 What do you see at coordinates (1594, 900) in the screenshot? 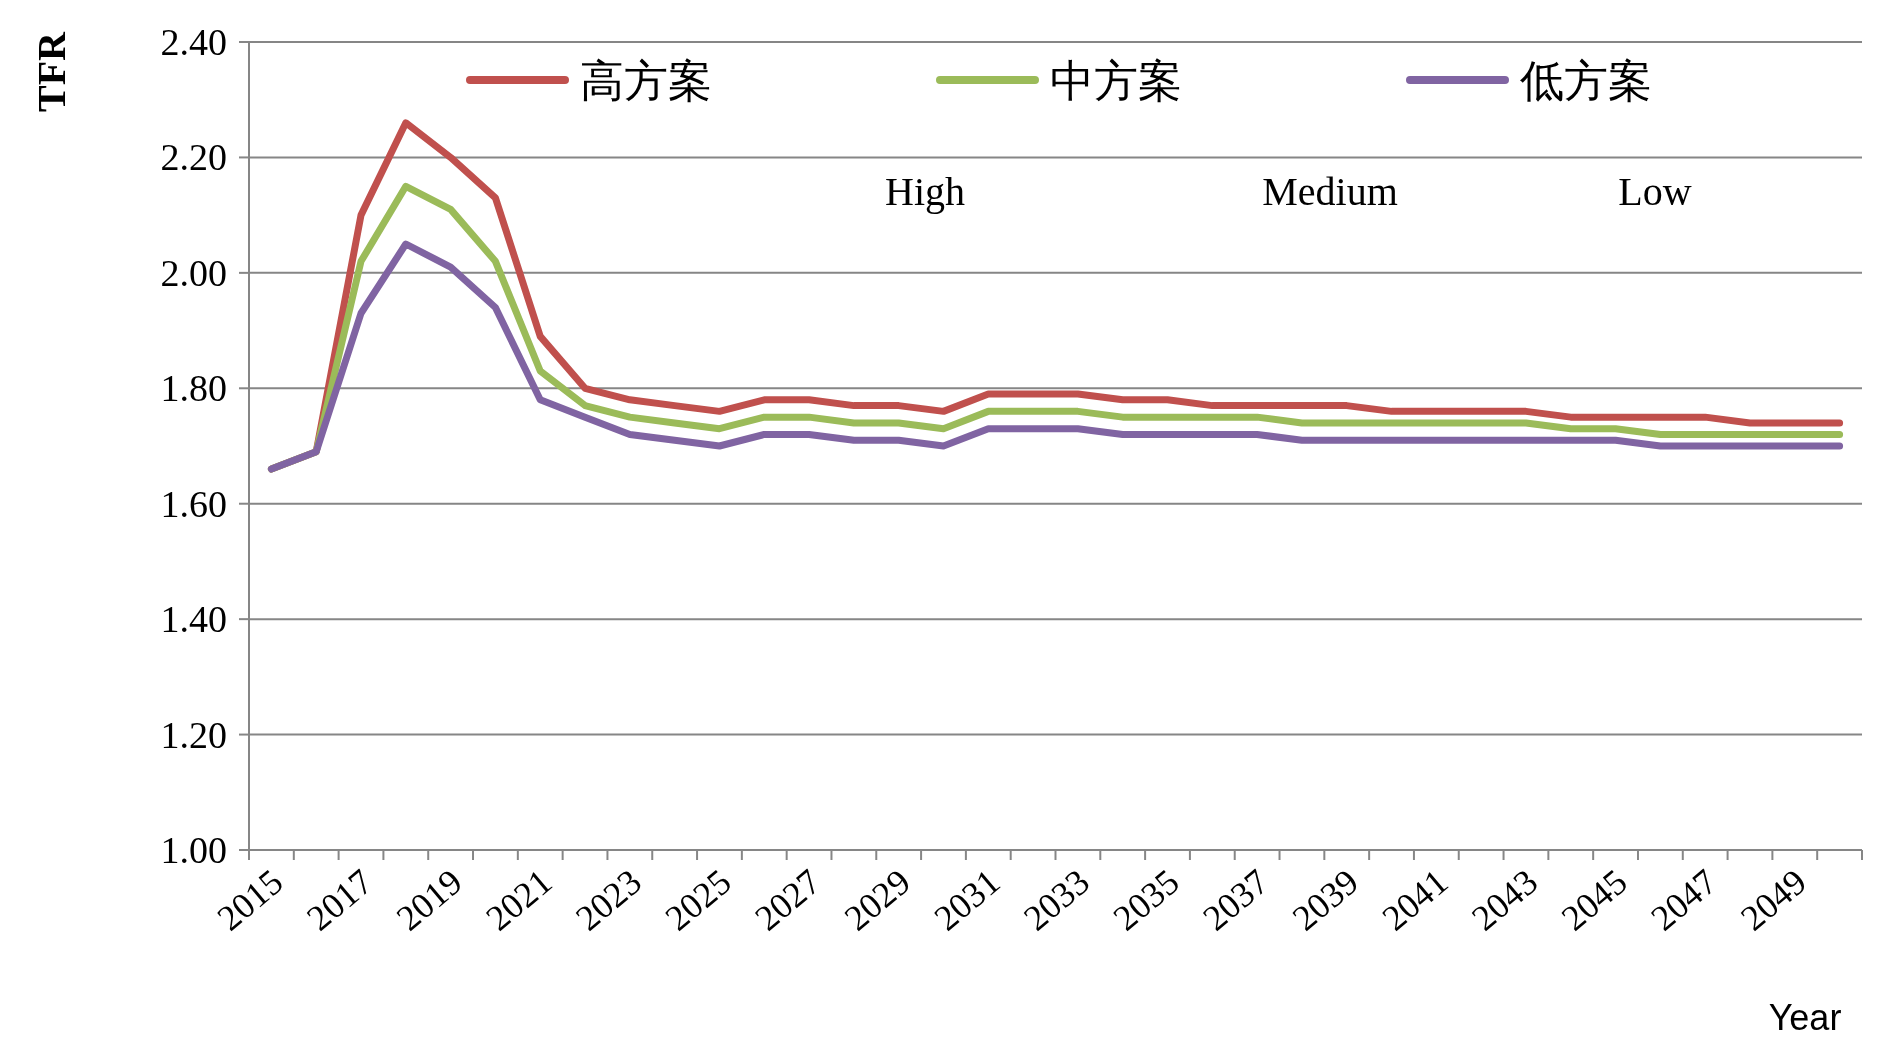
I see `x-tick-label: 2045` at bounding box center [1594, 900].